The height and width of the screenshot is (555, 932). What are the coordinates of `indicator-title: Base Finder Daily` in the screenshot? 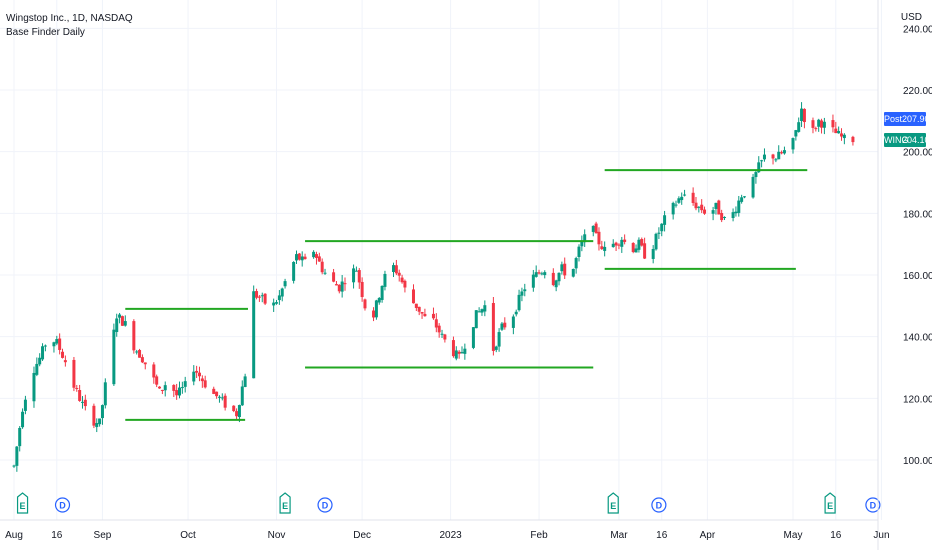 It's located at (45, 32).